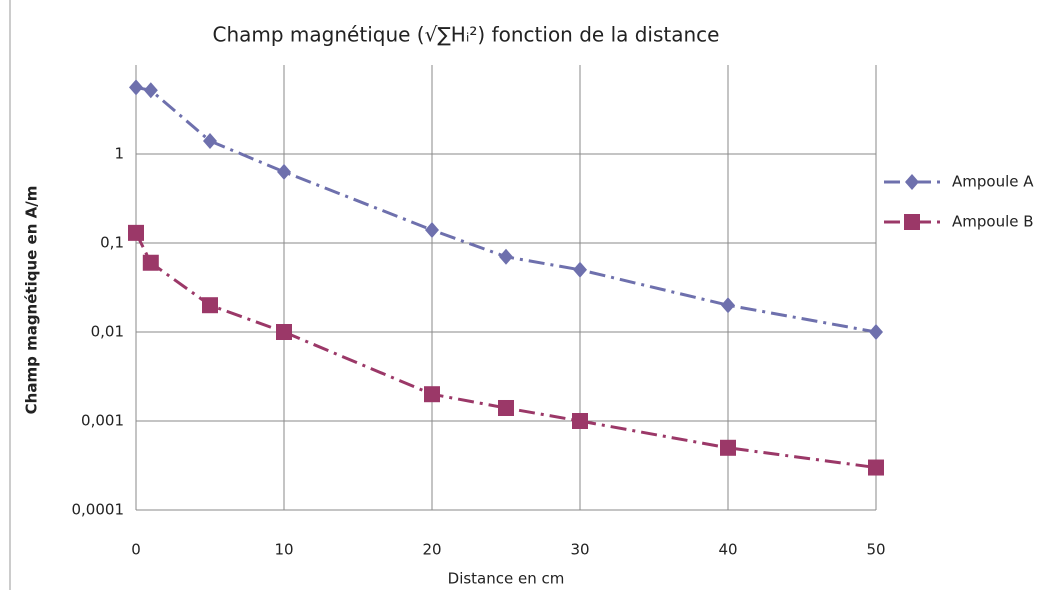 The width and height of the screenshot is (1055, 590). Describe the element at coordinates (875, 550) in the screenshot. I see `x-tick-label: 50` at that location.